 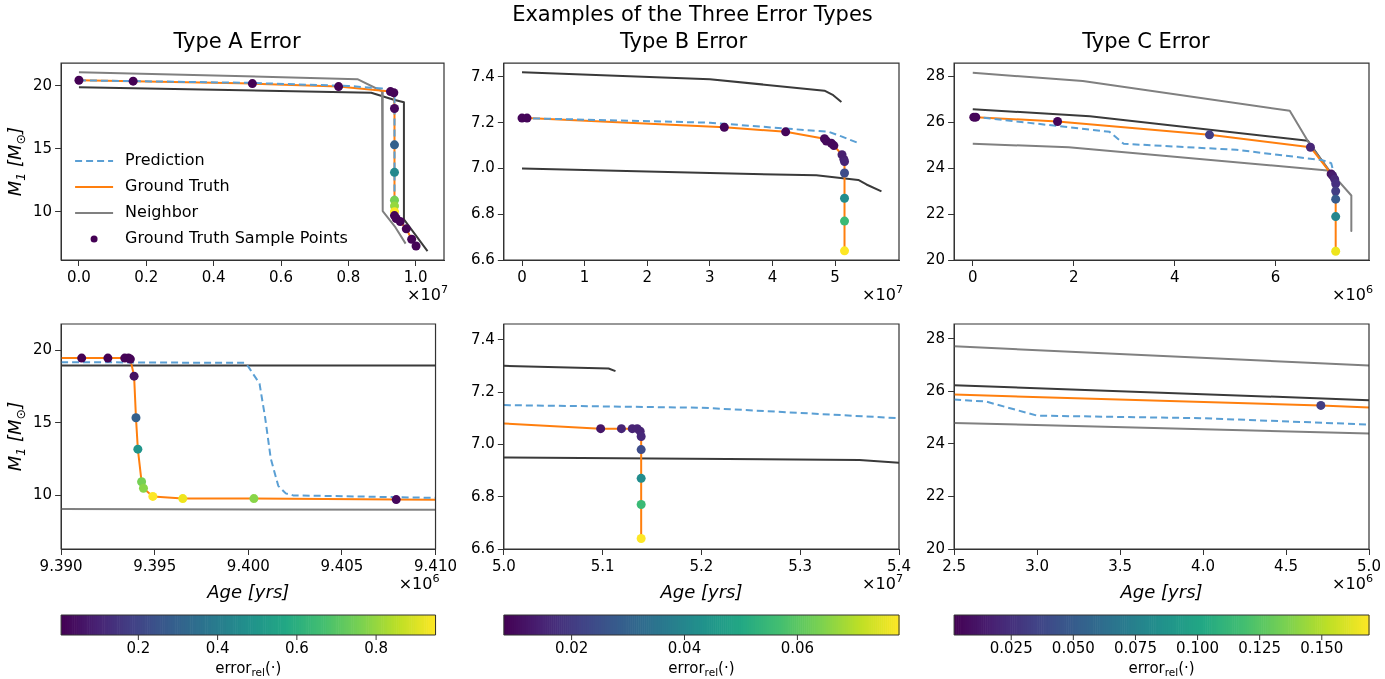 I want to click on x-tick-label: 9.405, so click(x=342, y=565).